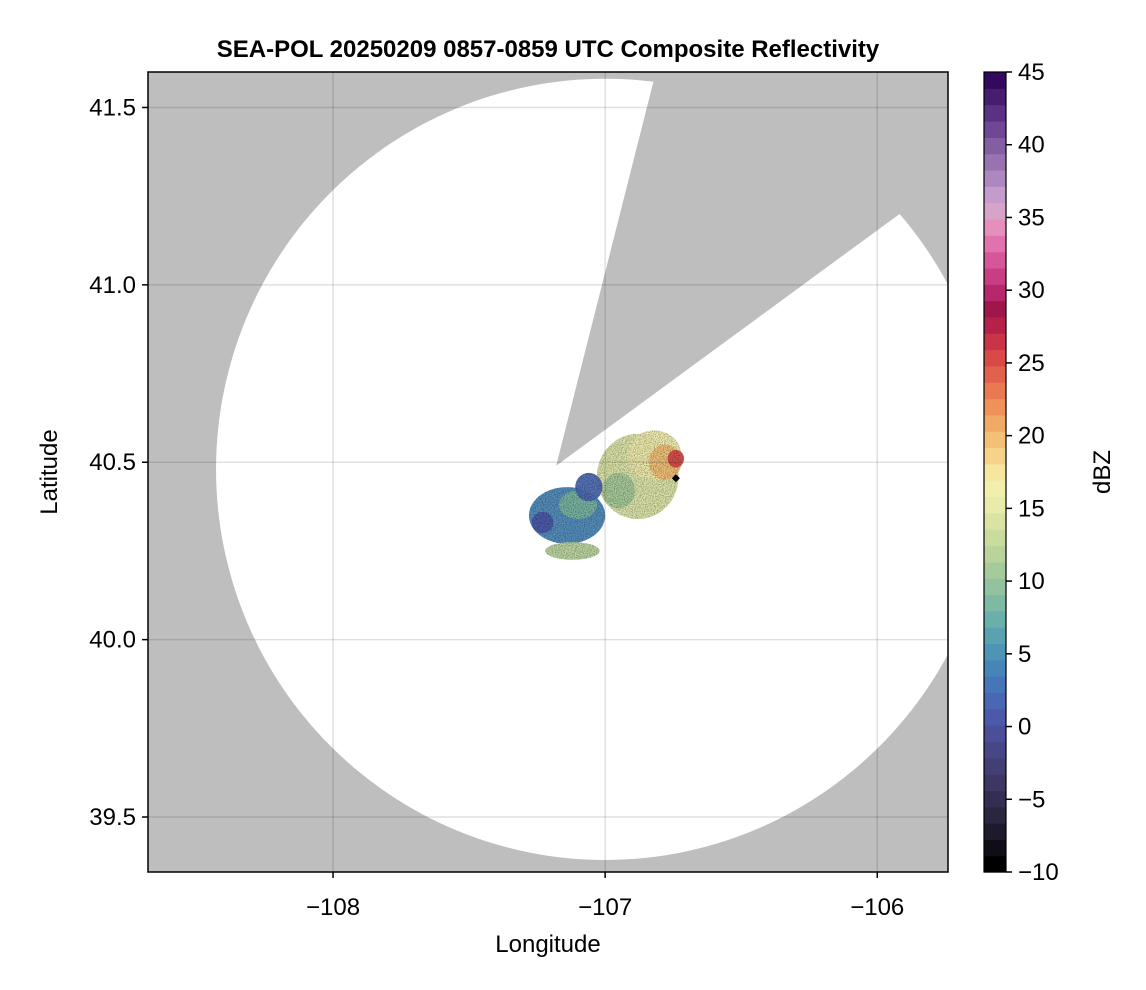 The image size is (1146, 990). I want to click on x-tick-label: −107, so click(605, 907).